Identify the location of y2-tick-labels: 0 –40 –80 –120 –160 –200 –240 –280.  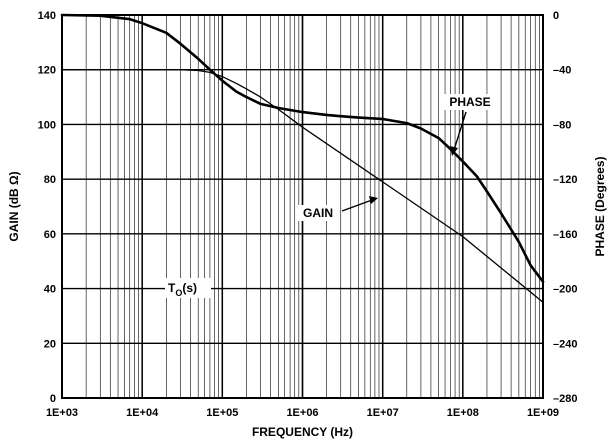
(565, 207).